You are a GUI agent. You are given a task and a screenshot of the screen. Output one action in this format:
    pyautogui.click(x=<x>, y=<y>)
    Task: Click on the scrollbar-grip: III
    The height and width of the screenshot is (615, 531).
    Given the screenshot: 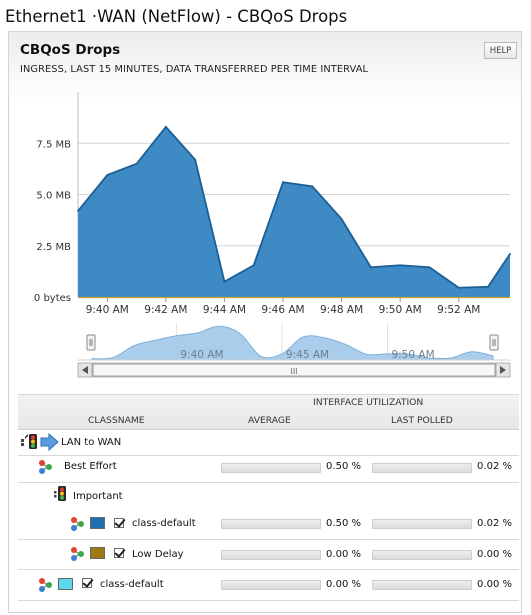 What is the action you would take?
    pyautogui.click(x=293, y=371)
    